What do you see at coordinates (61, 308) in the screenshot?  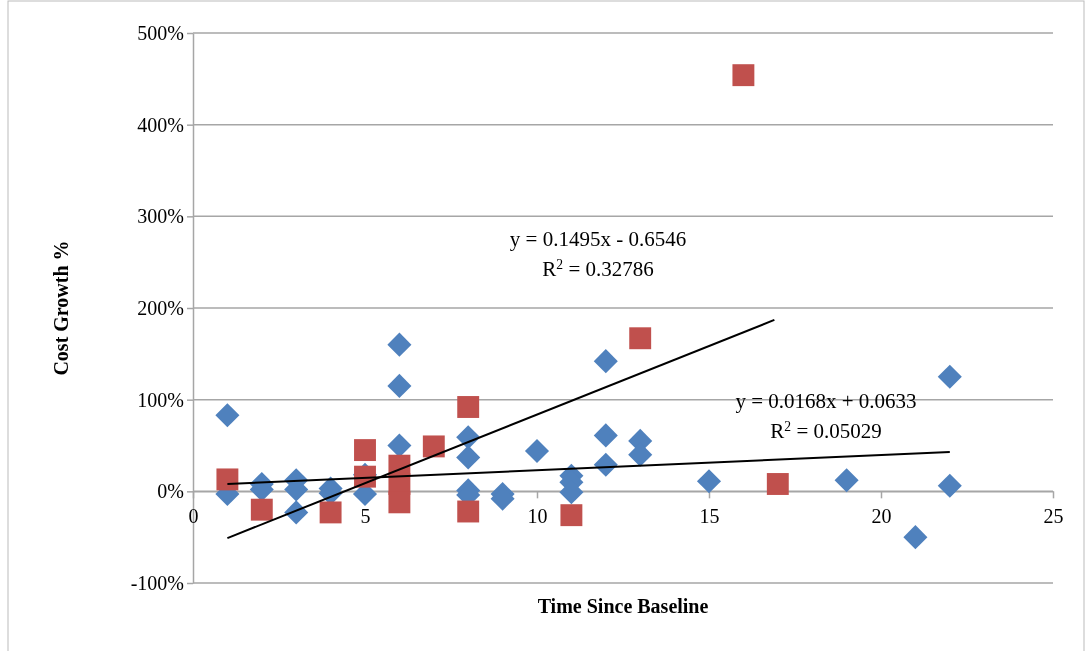 I see `y-axis-title: Cost Growth %` at bounding box center [61, 308].